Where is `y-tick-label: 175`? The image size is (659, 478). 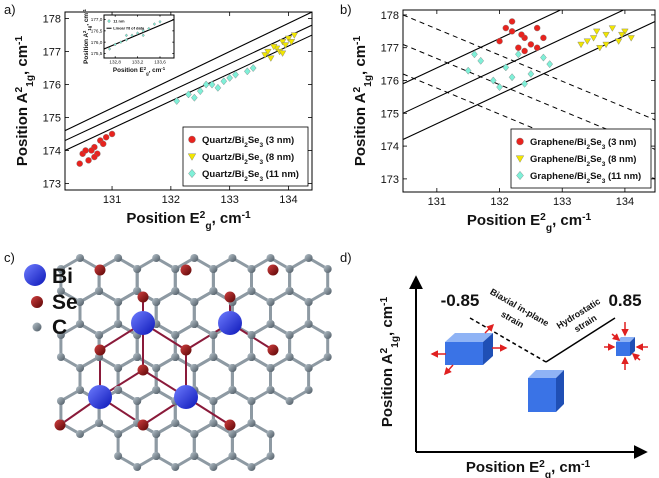
y-tick-label: 175 is located at coordinates (390, 114).